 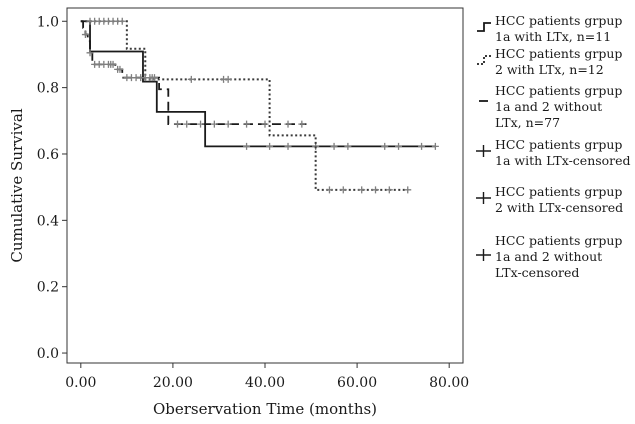 What do you see at coordinates (537, 272) in the screenshot?
I see `legend-label: LTx-censored` at bounding box center [537, 272].